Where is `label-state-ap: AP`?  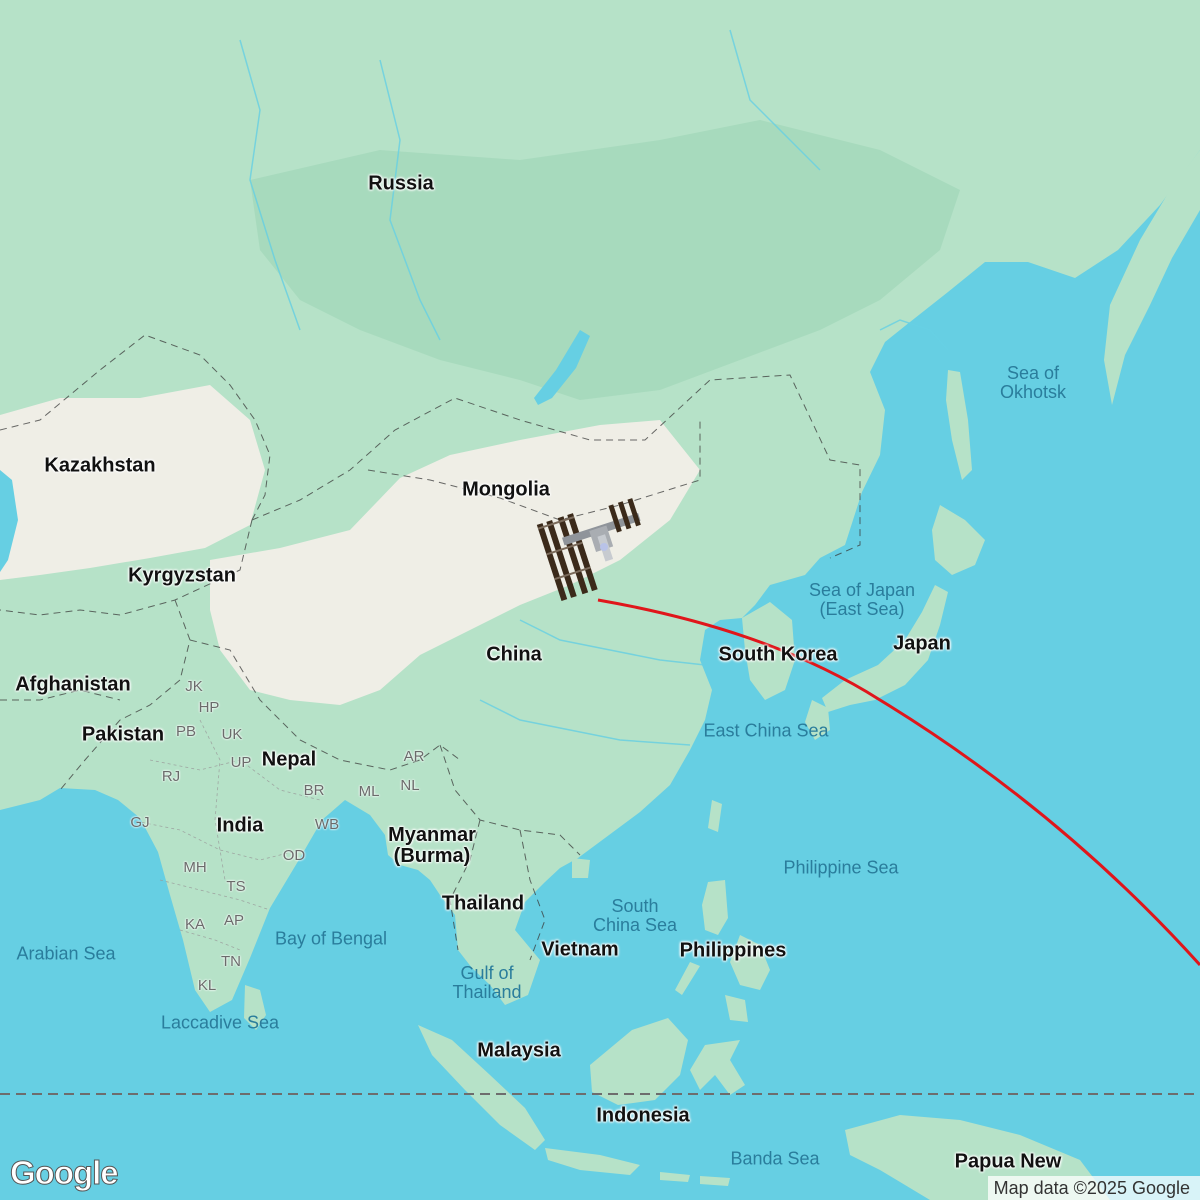
label-state-ap: AP is located at coordinates (234, 921).